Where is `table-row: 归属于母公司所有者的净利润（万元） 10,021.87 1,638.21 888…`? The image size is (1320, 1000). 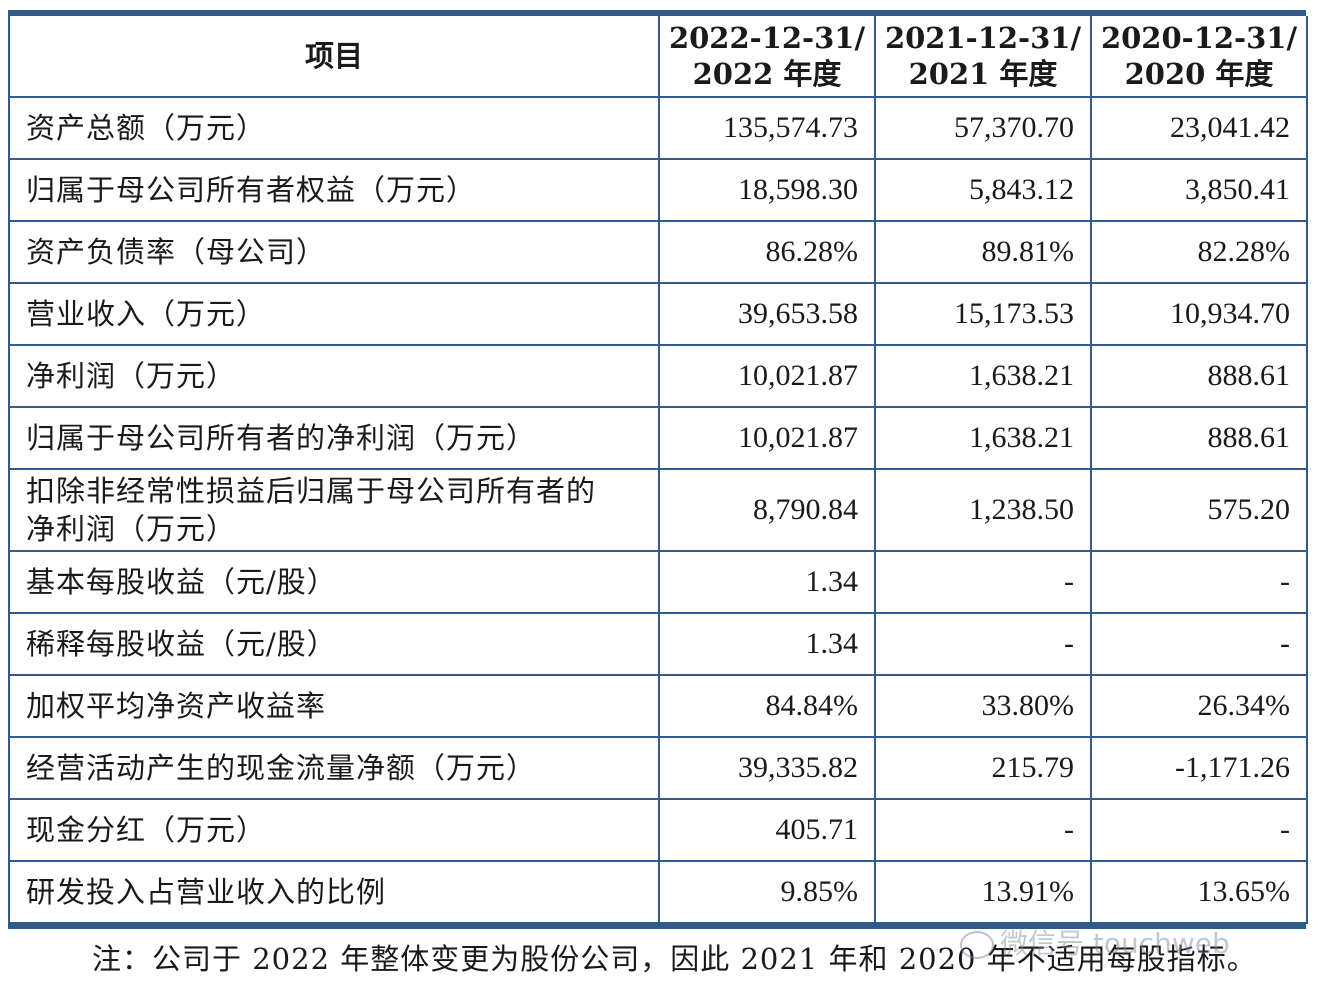
table-row: 归属于母公司所有者的净利润（万元） 10,021.87 1,638.21 888… is located at coordinates (658, 438).